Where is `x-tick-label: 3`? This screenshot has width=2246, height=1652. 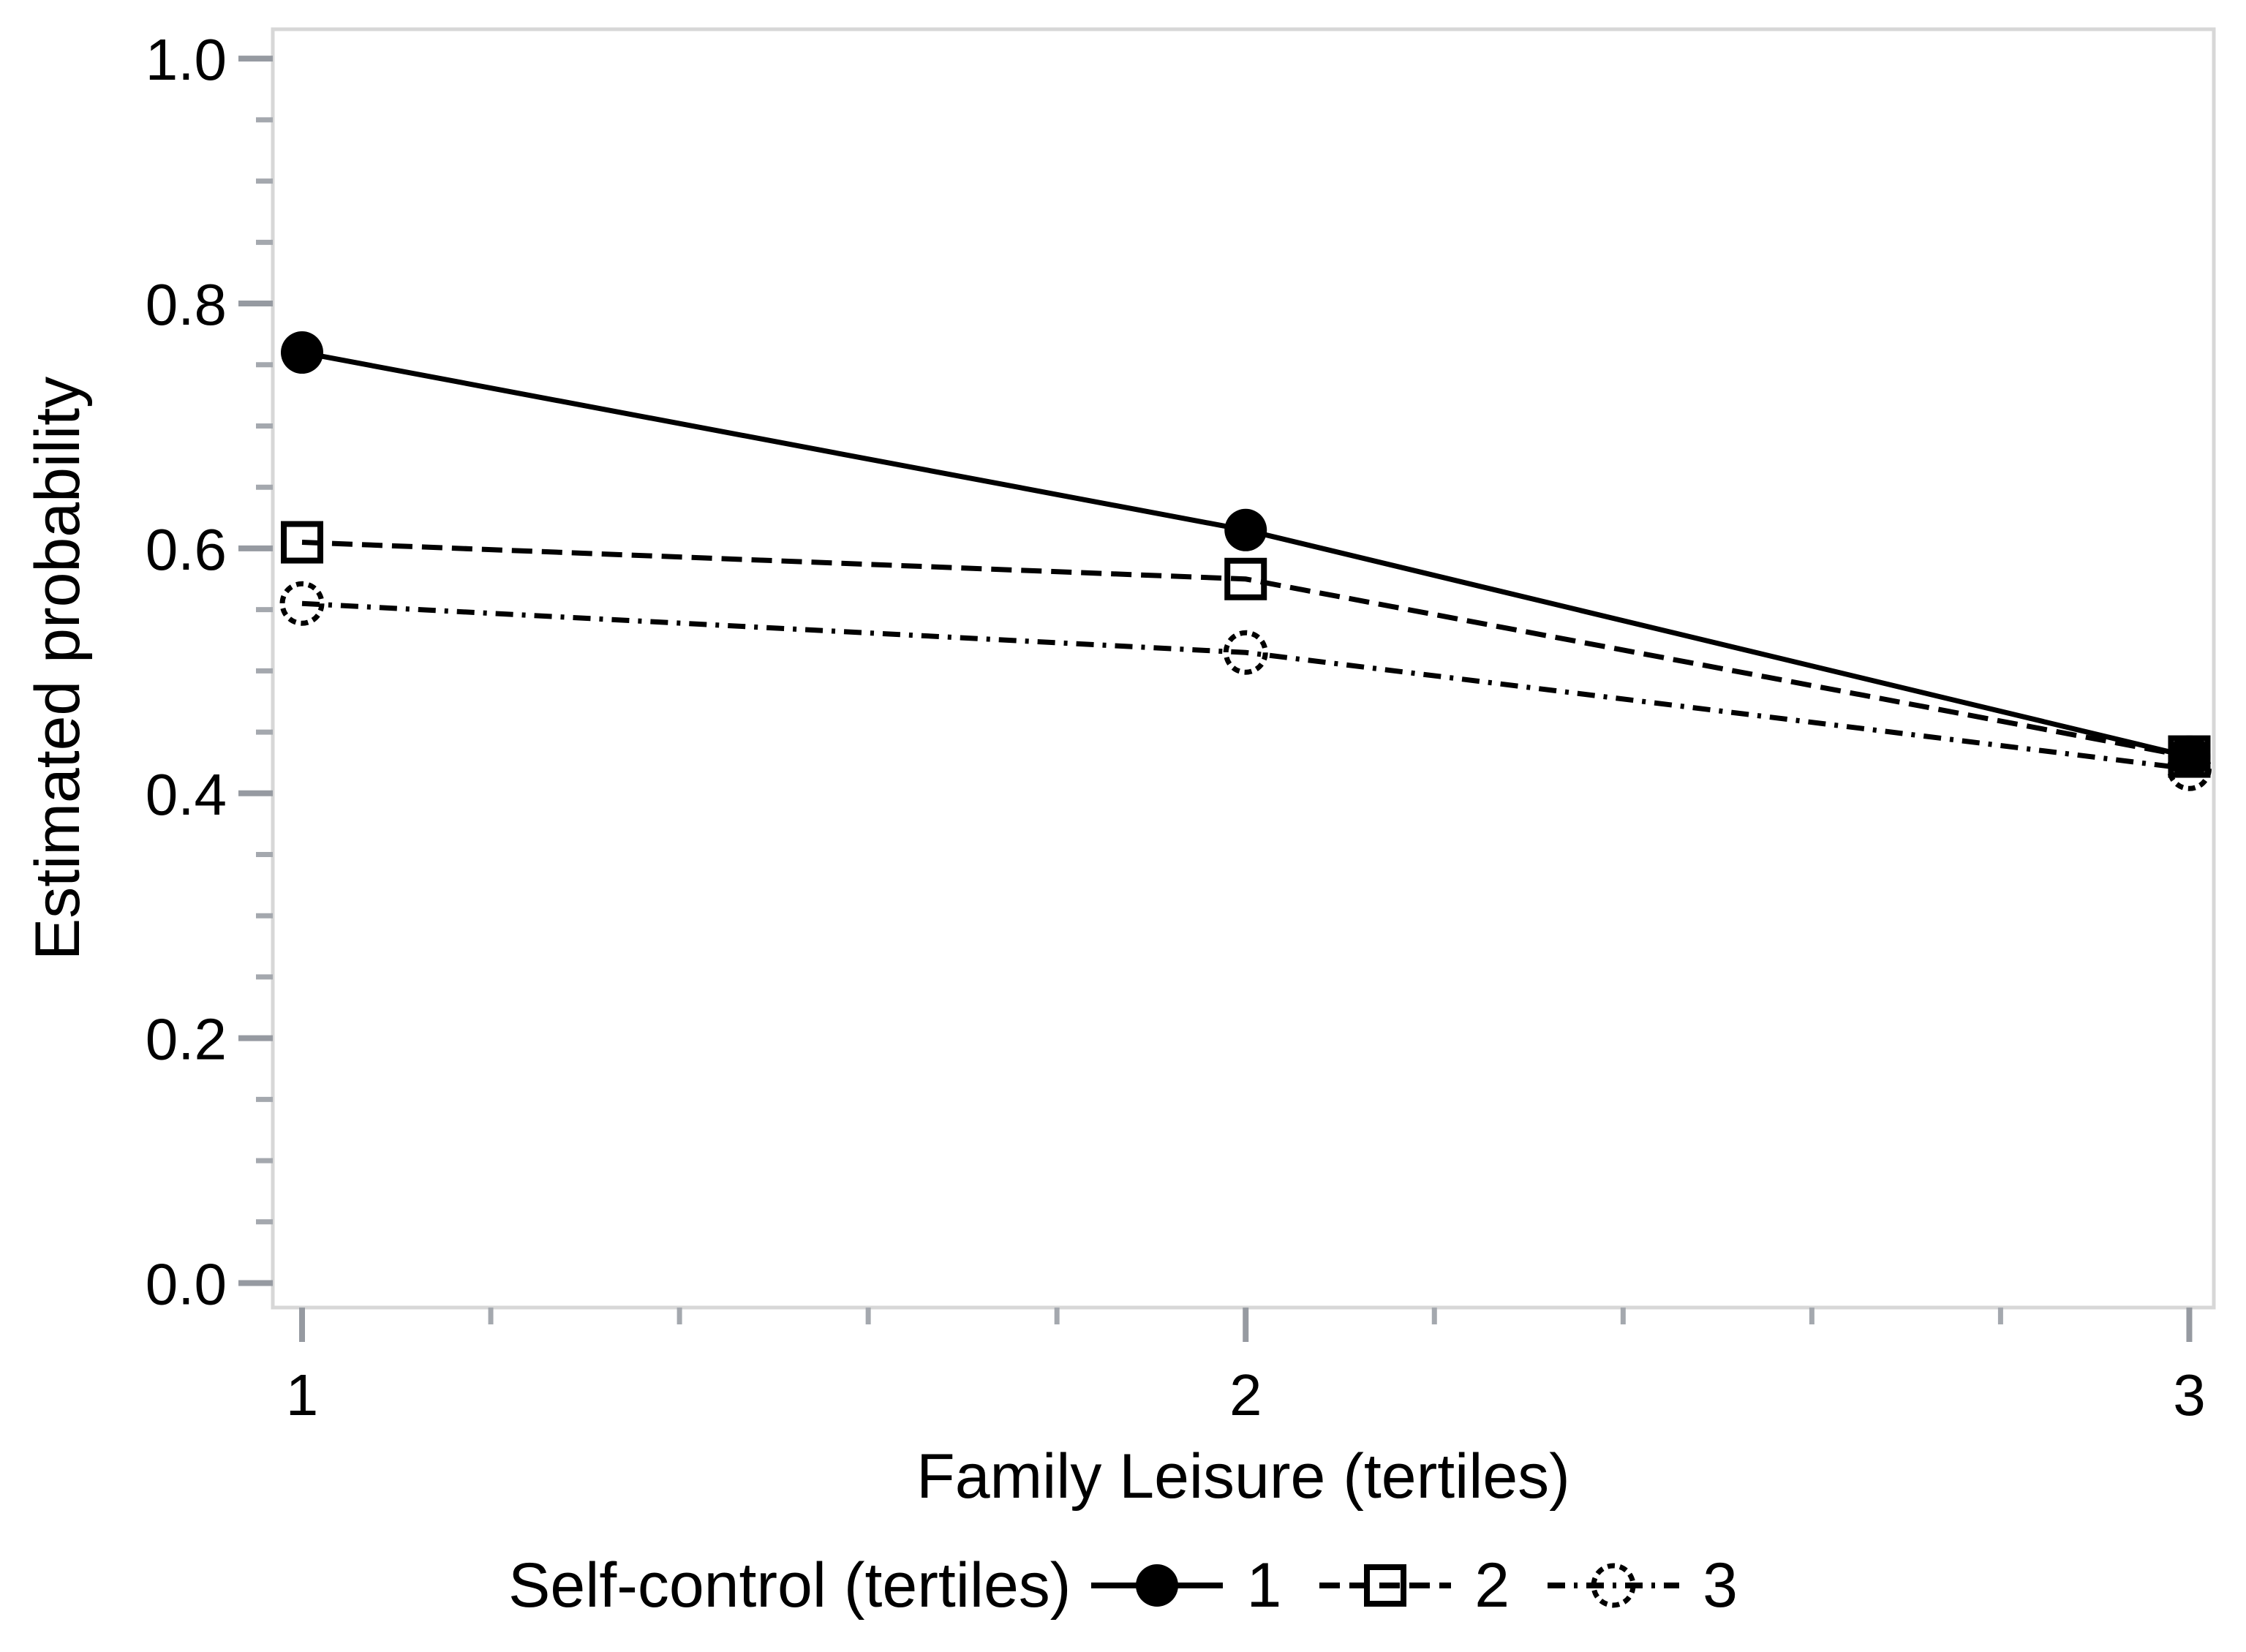
x-tick-label: 3 is located at coordinates (2189, 1395).